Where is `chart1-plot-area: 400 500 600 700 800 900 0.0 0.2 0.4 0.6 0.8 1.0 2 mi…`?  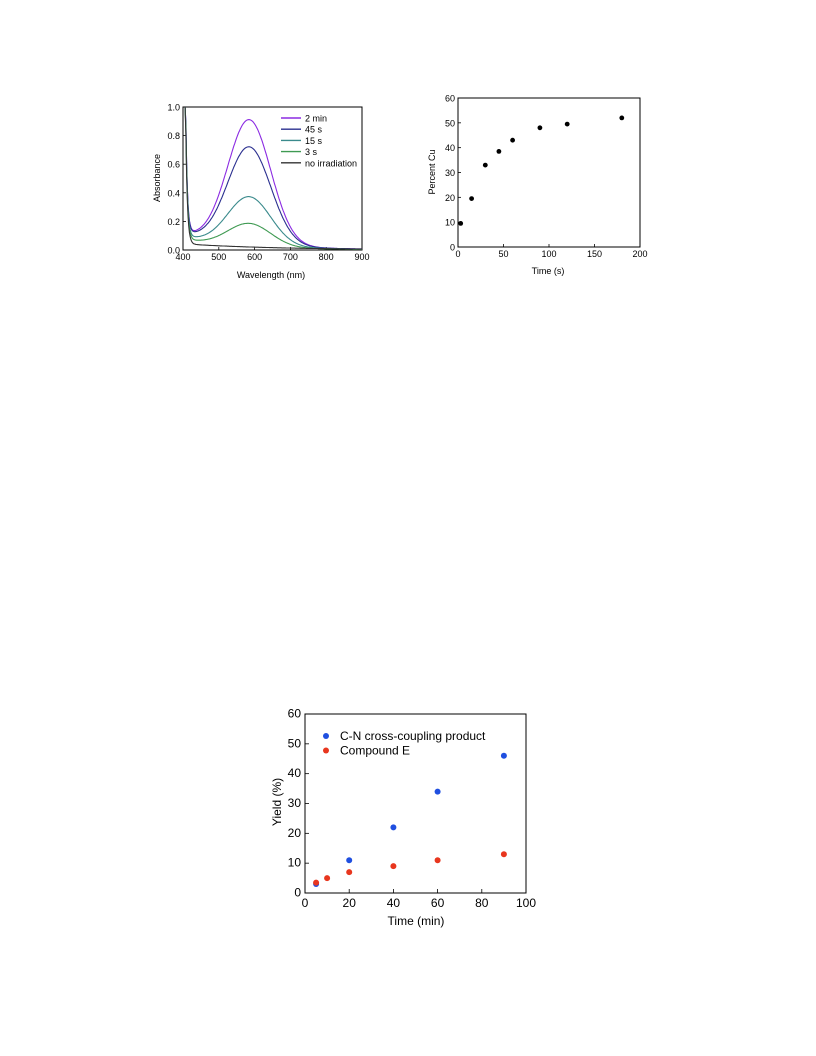 chart1-plot-area: 400 500 600 700 800 900 0.0 0.2 0.4 0.6 0.8 1.0 2 mi… is located at coordinates (268, 183).